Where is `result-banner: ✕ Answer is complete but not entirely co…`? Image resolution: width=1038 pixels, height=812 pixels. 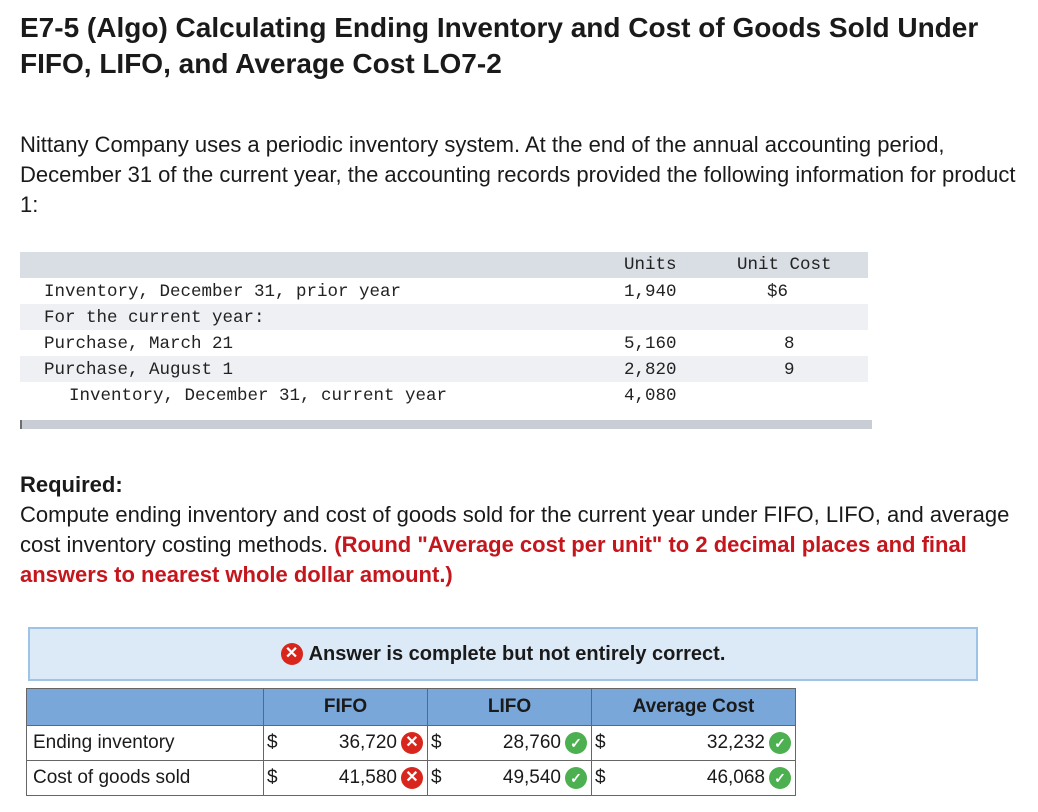
result-banner: ✕ Answer is complete but not entirely co… is located at coordinates (503, 654).